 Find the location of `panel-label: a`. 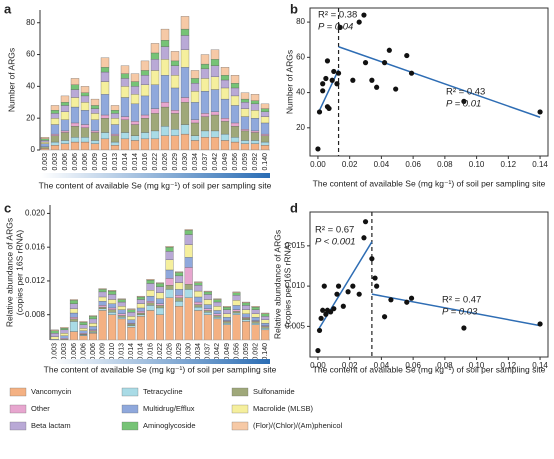

panel-label: a is located at coordinates (8, 8).